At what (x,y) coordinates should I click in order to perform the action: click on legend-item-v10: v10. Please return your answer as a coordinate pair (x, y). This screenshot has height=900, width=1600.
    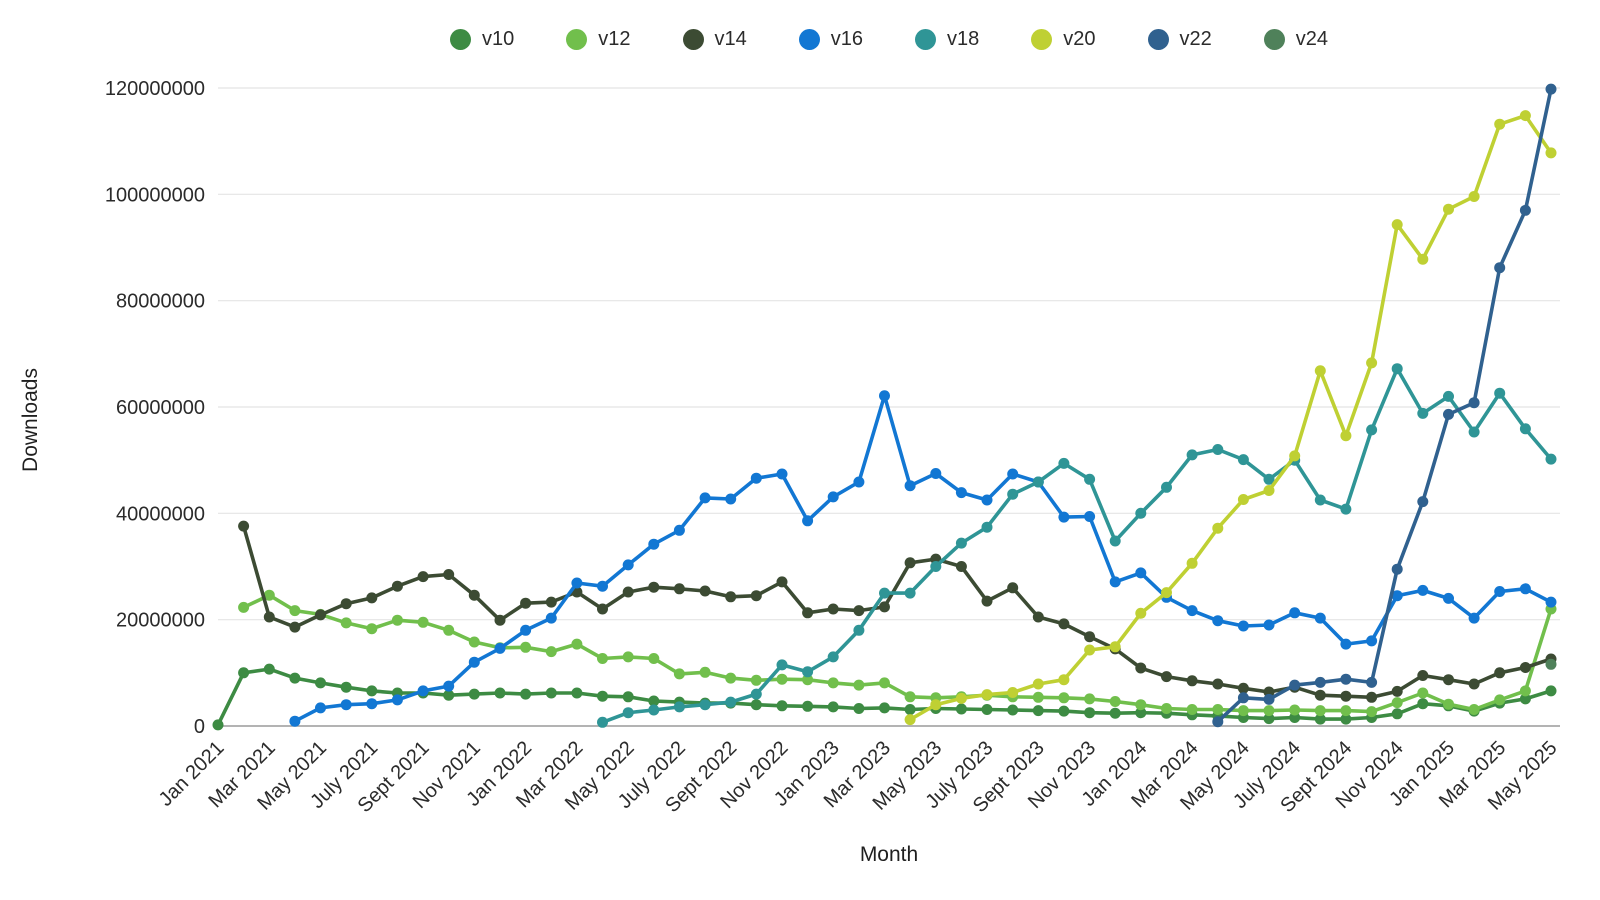
    Looking at the image, I should click on (482, 39).